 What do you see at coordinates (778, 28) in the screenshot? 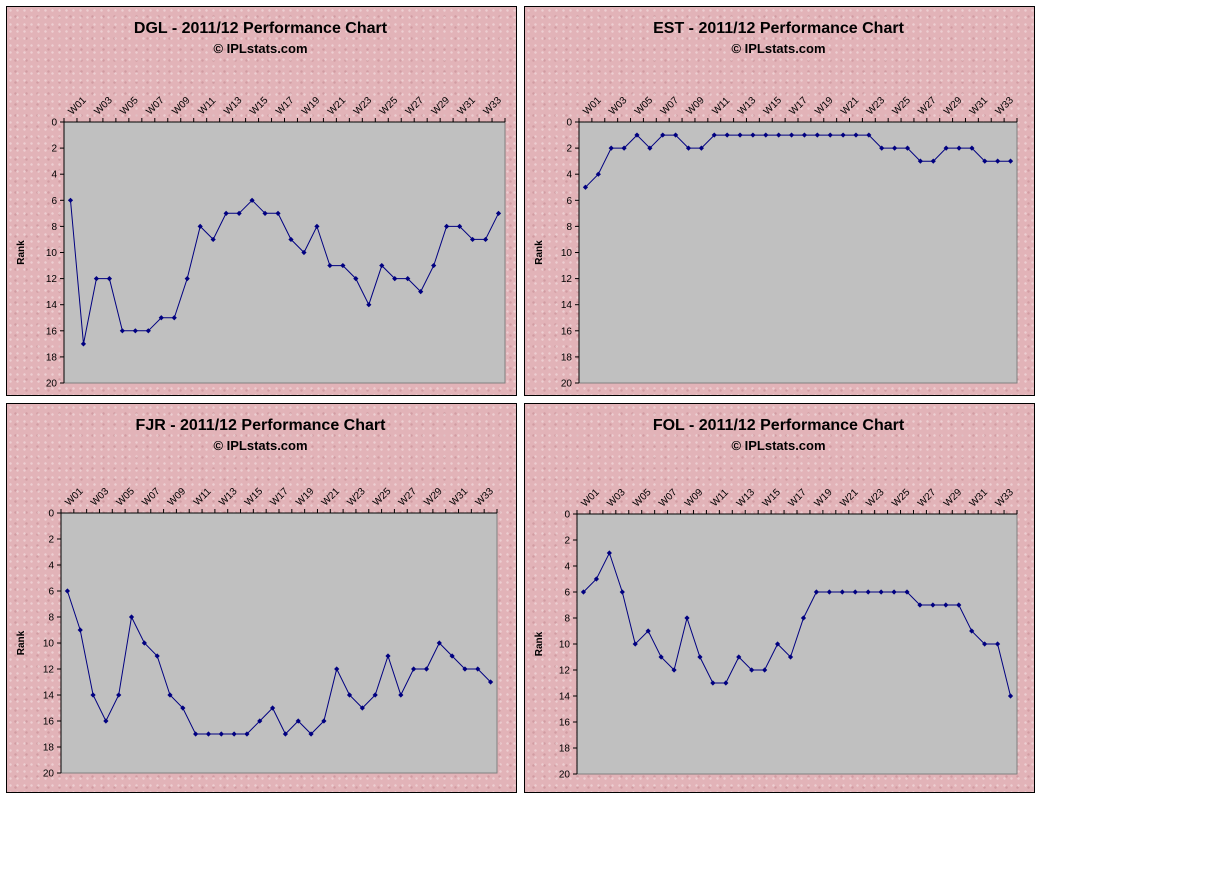
I see `chart-title: EST - 2011/12 Performance Chart` at bounding box center [778, 28].